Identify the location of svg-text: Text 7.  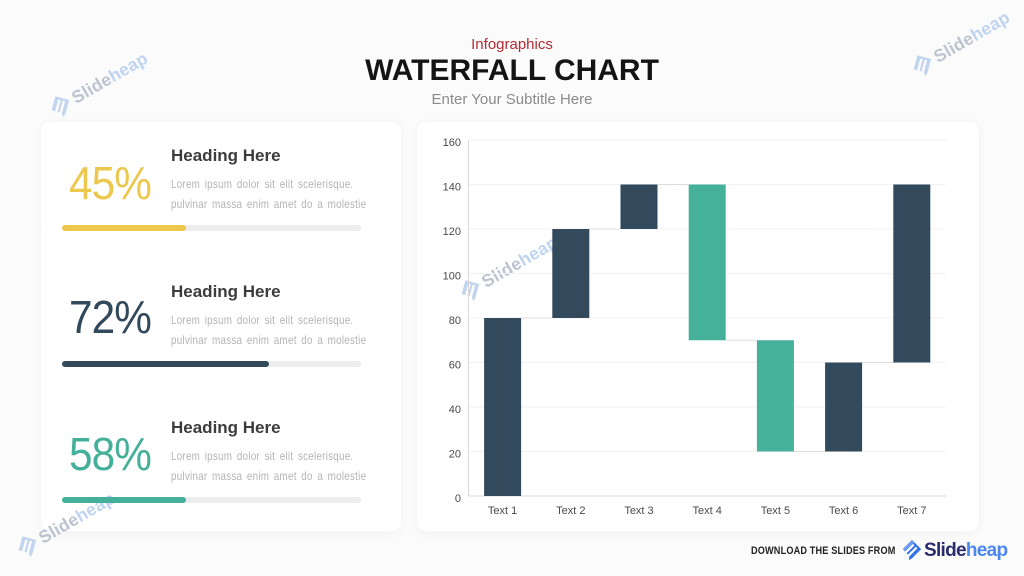
(911, 511).